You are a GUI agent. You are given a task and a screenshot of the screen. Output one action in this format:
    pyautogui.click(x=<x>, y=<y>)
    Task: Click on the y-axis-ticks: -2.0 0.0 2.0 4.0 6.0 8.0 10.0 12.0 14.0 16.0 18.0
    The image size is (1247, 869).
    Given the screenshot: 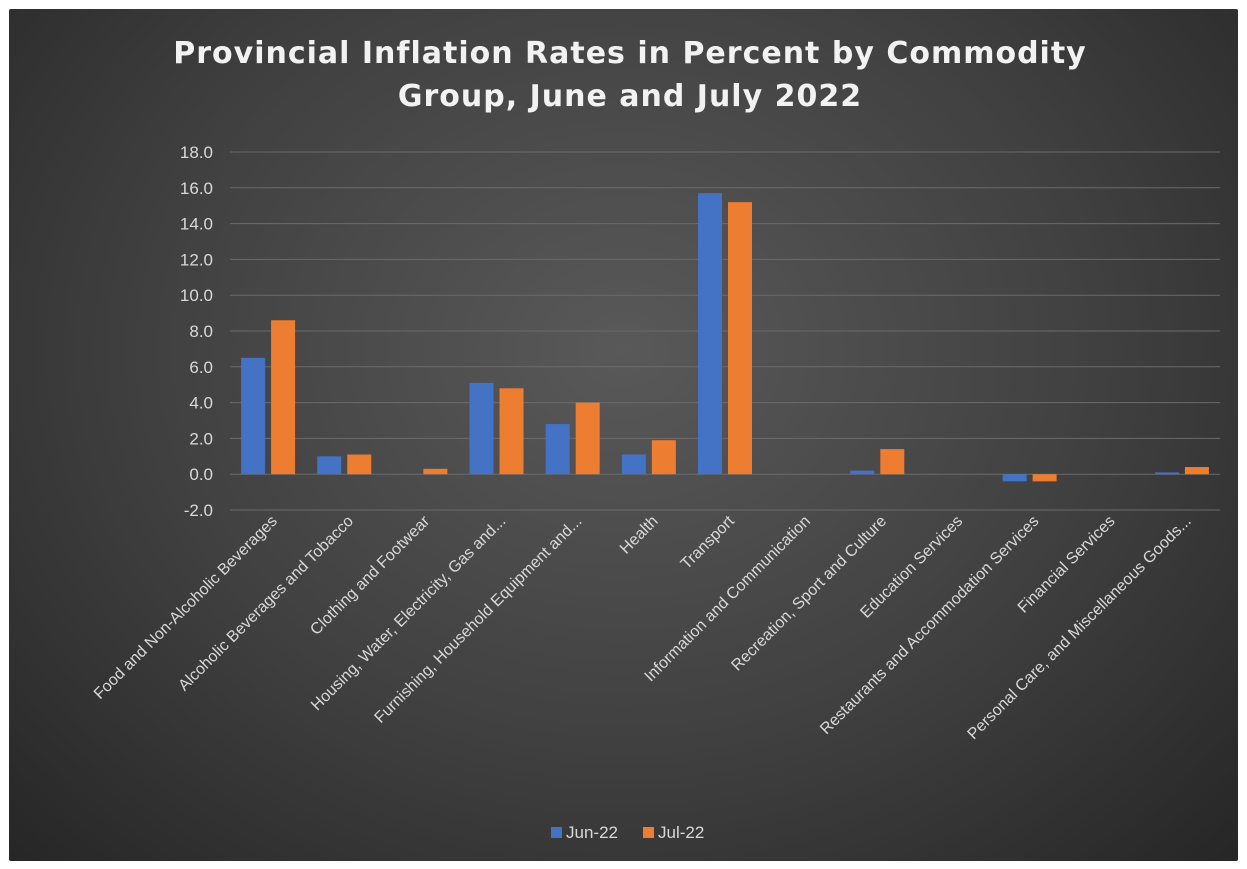 What is the action you would take?
    pyautogui.click(x=196, y=331)
    